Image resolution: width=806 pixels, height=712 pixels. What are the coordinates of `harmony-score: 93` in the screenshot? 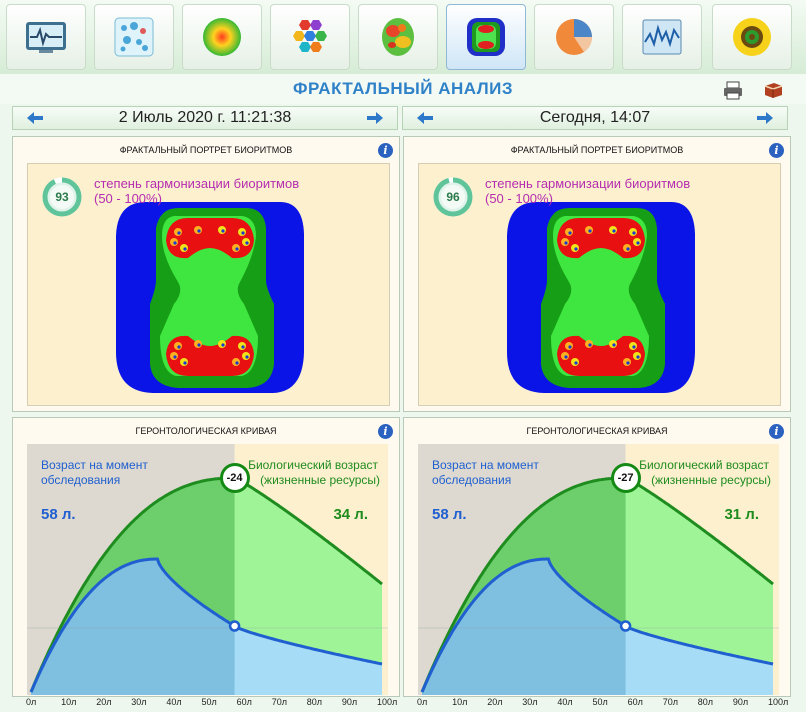 It's located at (62, 197).